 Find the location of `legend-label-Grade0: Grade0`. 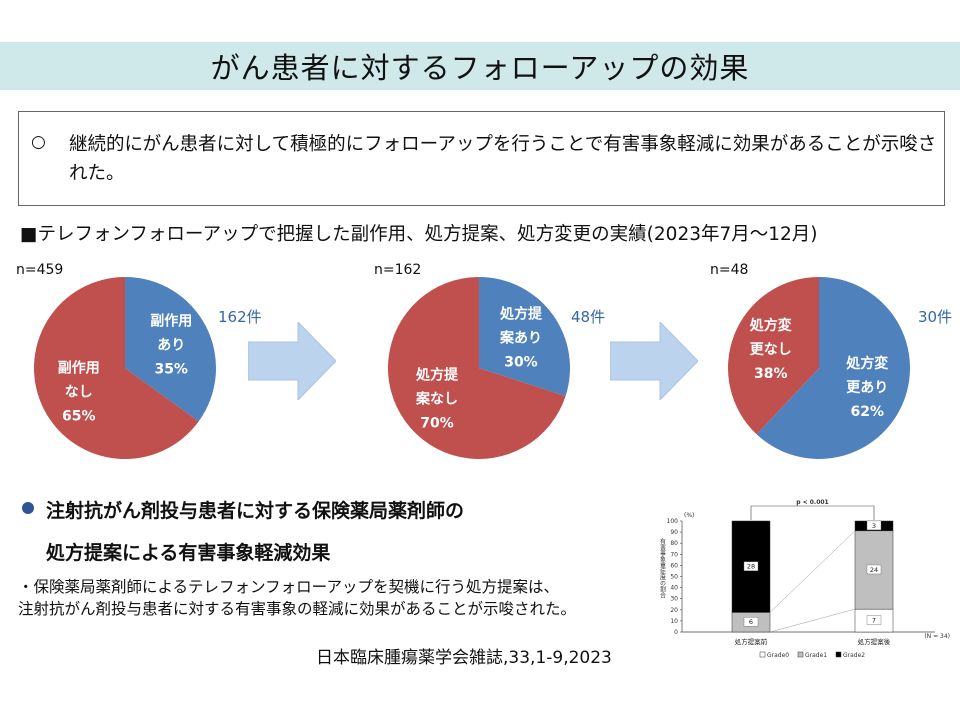

legend-label-Grade0: Grade0 is located at coordinates (778, 655).